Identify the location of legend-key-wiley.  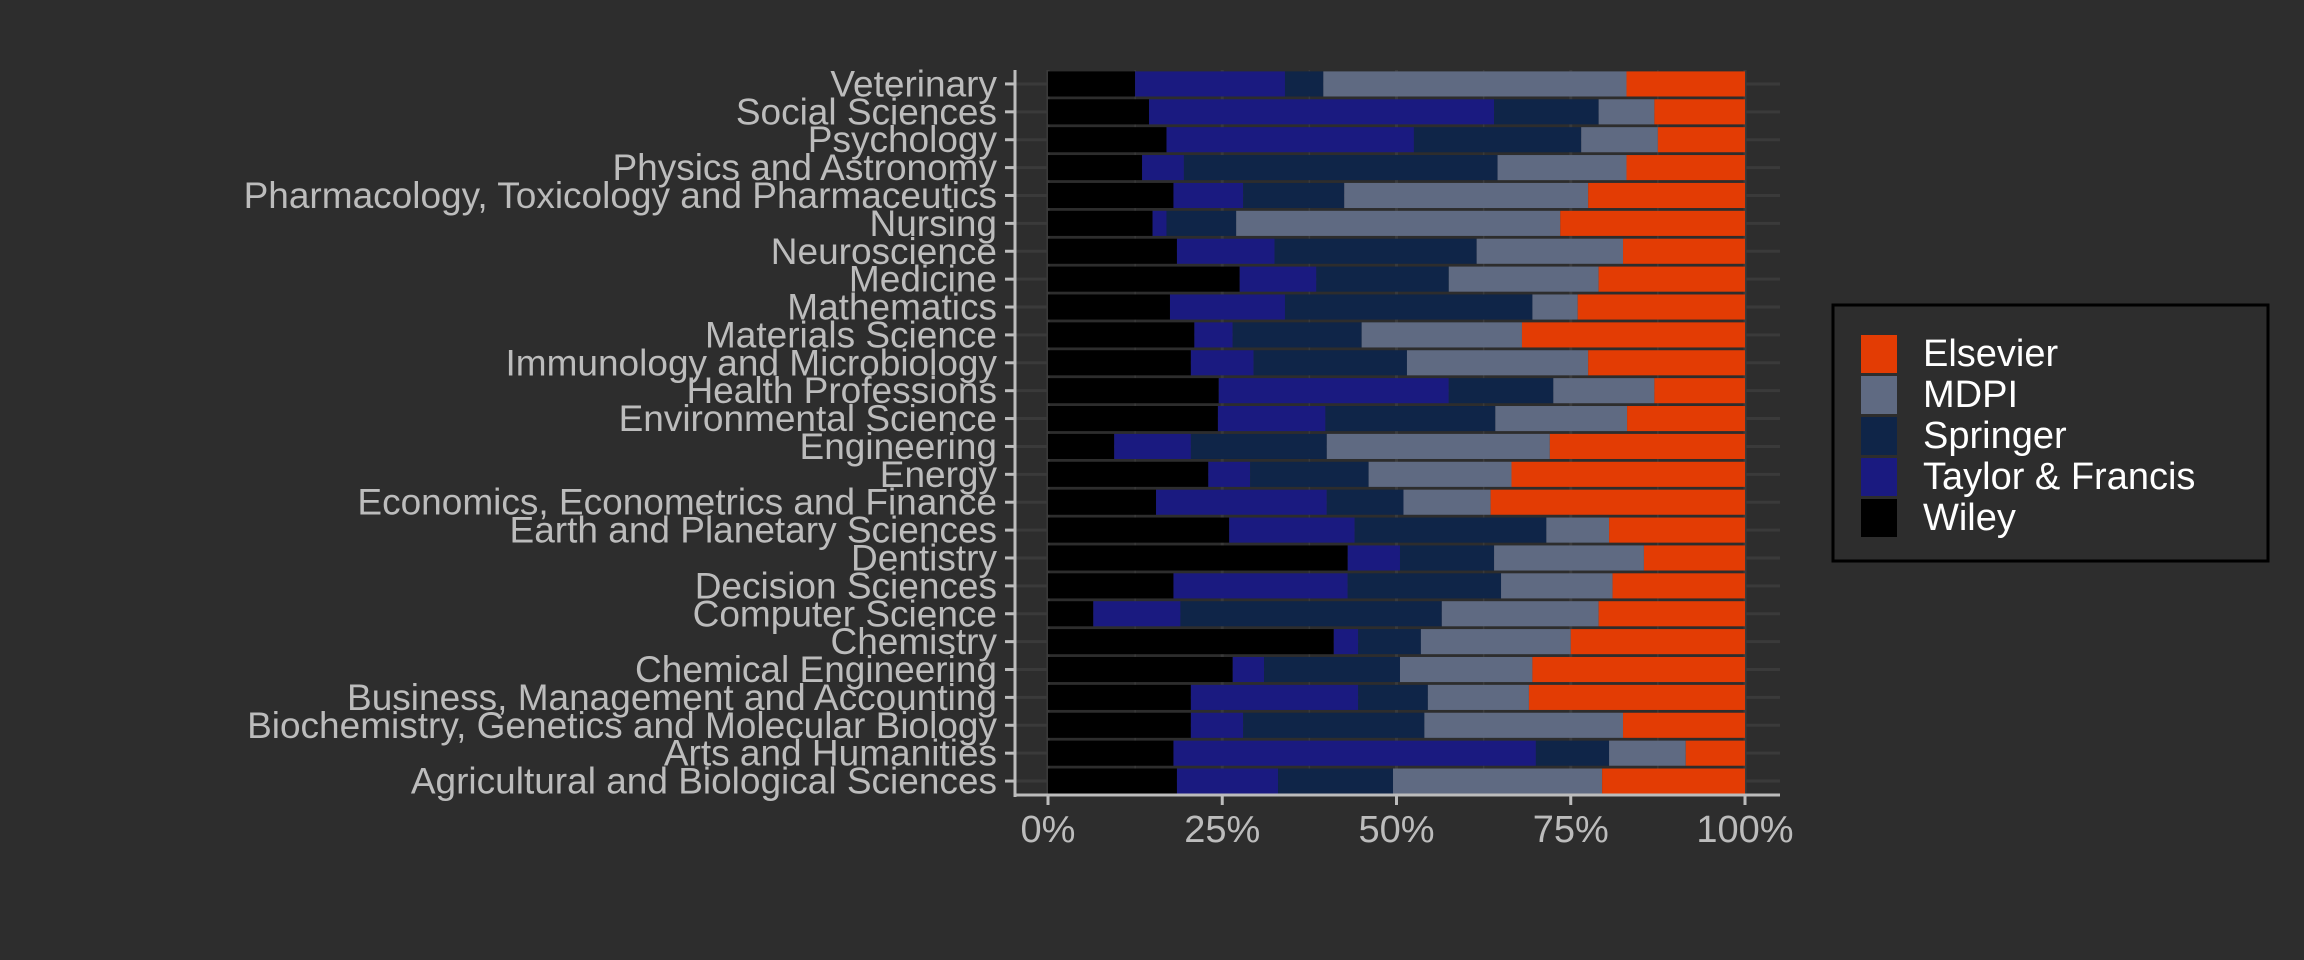
(1879, 518).